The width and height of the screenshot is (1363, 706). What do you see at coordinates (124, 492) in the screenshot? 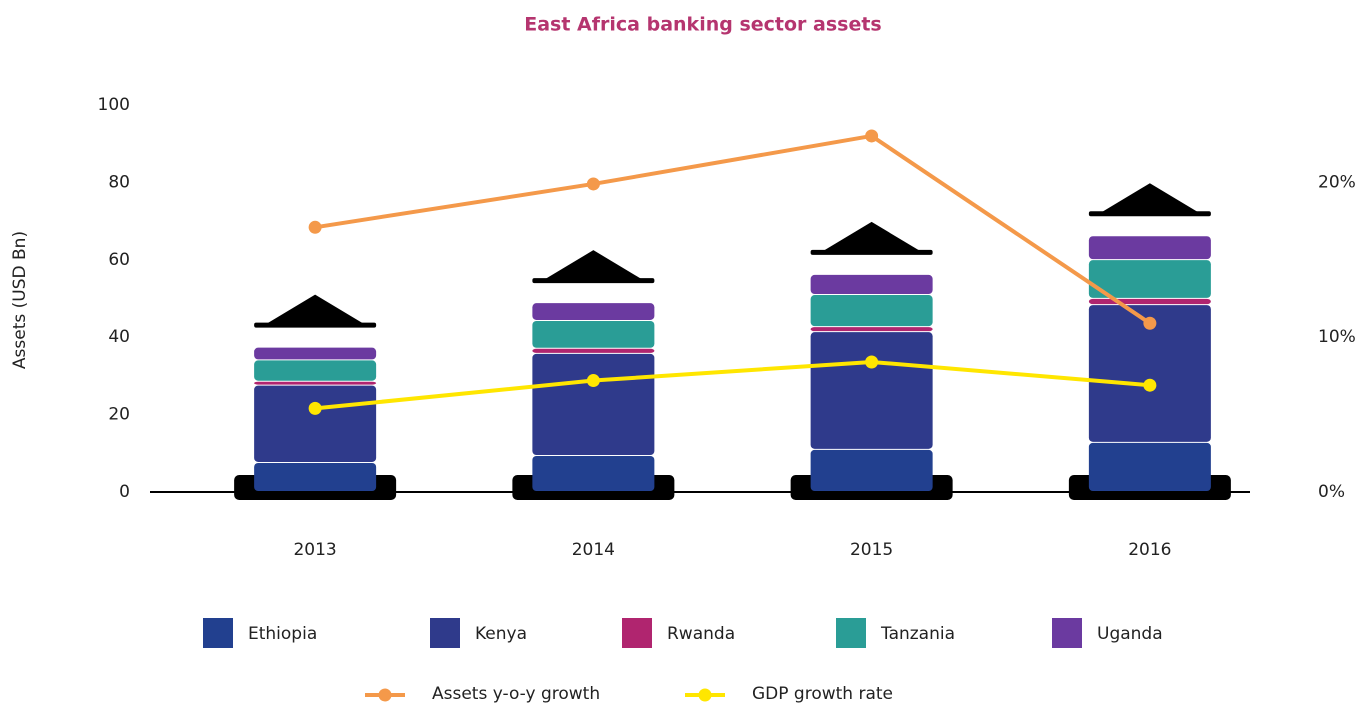
I see `y-tick-label: 0` at bounding box center [124, 492].